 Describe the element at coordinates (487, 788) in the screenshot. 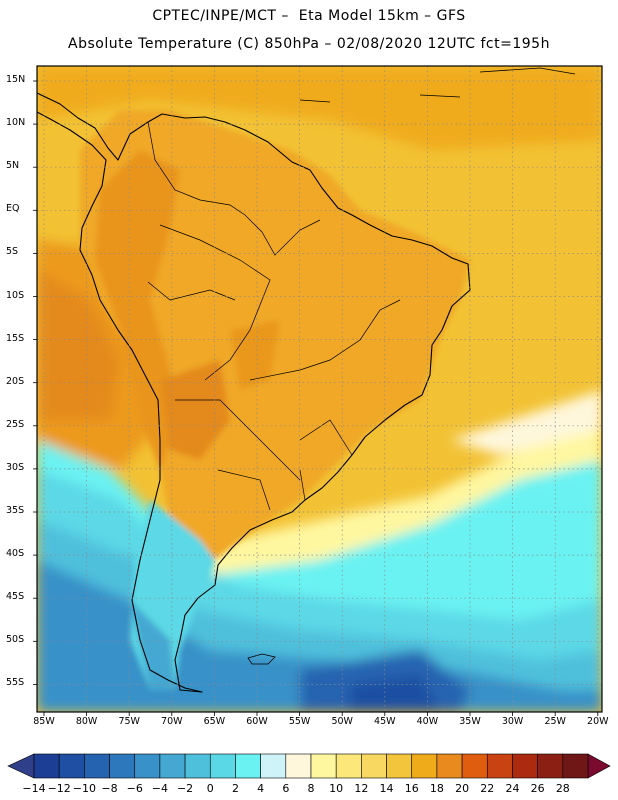

I see `colorbar-label: 22` at that location.